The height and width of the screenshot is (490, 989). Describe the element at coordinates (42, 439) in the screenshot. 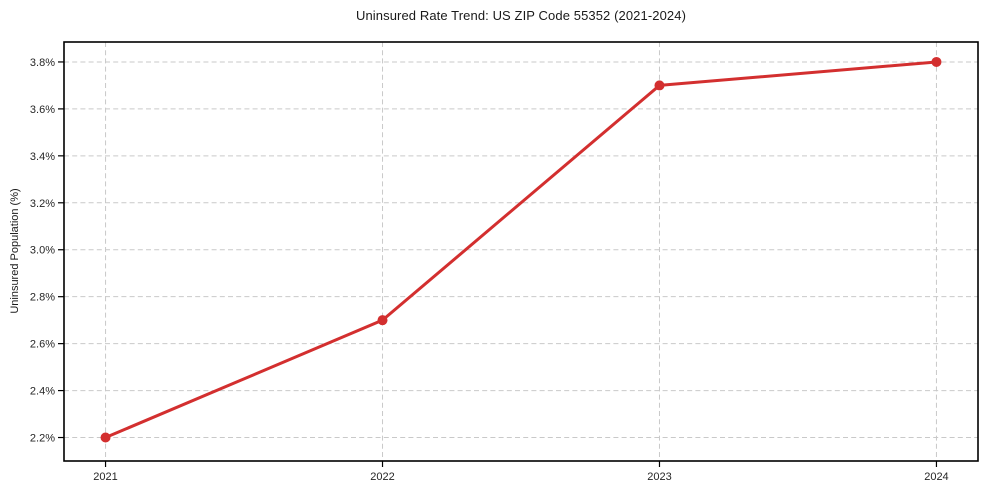

I see `y-tick-label: 2.2%` at that location.